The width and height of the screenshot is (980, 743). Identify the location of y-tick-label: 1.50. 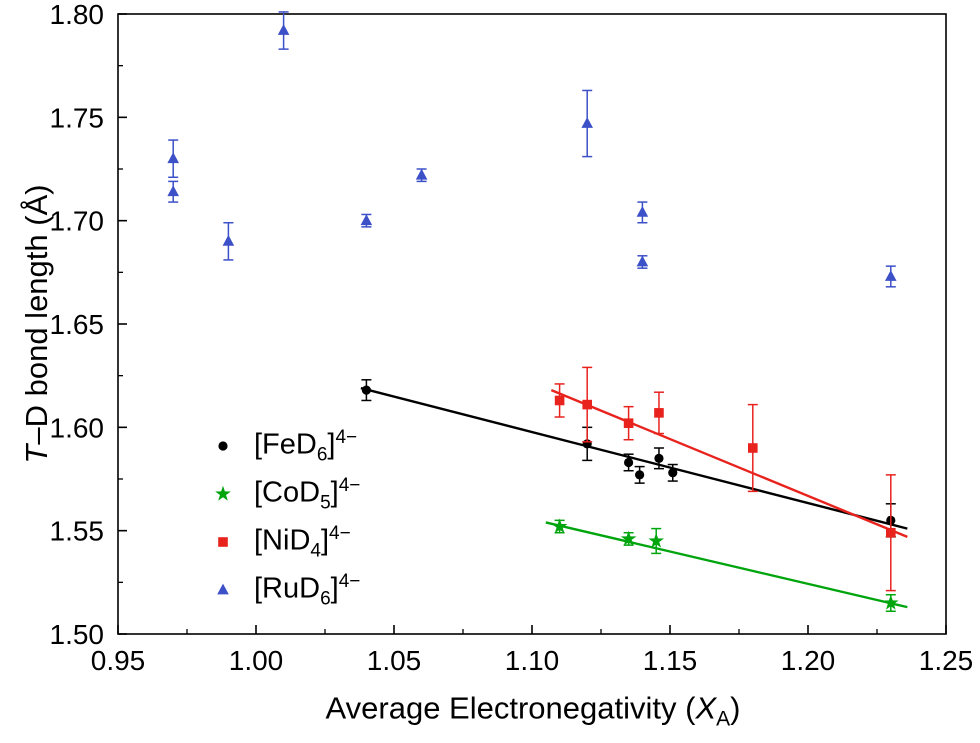
(77, 634).